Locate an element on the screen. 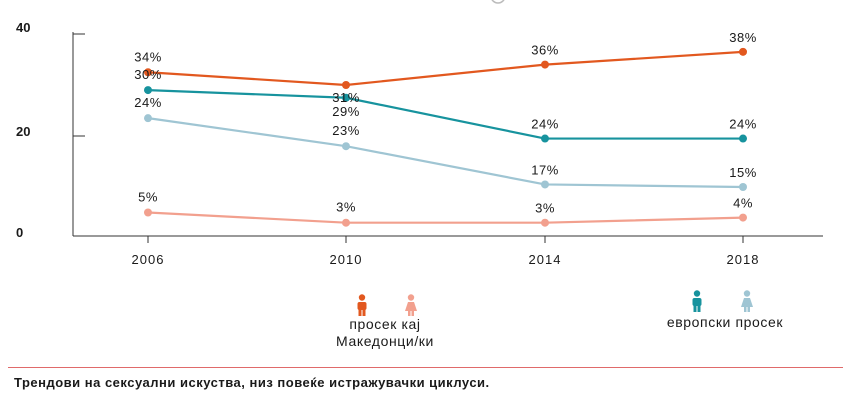 This screenshot has width=843, height=415. x-ticks: 2006 2010 2014 2018 is located at coordinates (446, 251).